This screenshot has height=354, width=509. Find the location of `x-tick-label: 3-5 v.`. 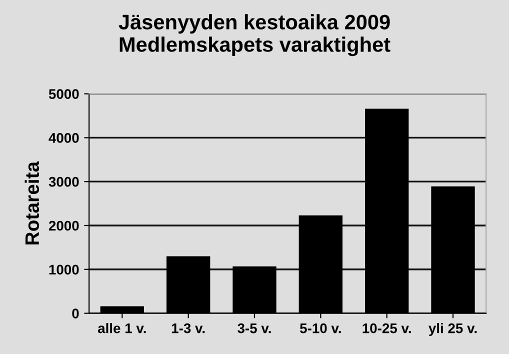

x-tick-label: 3-5 v. is located at coordinates (254, 328).